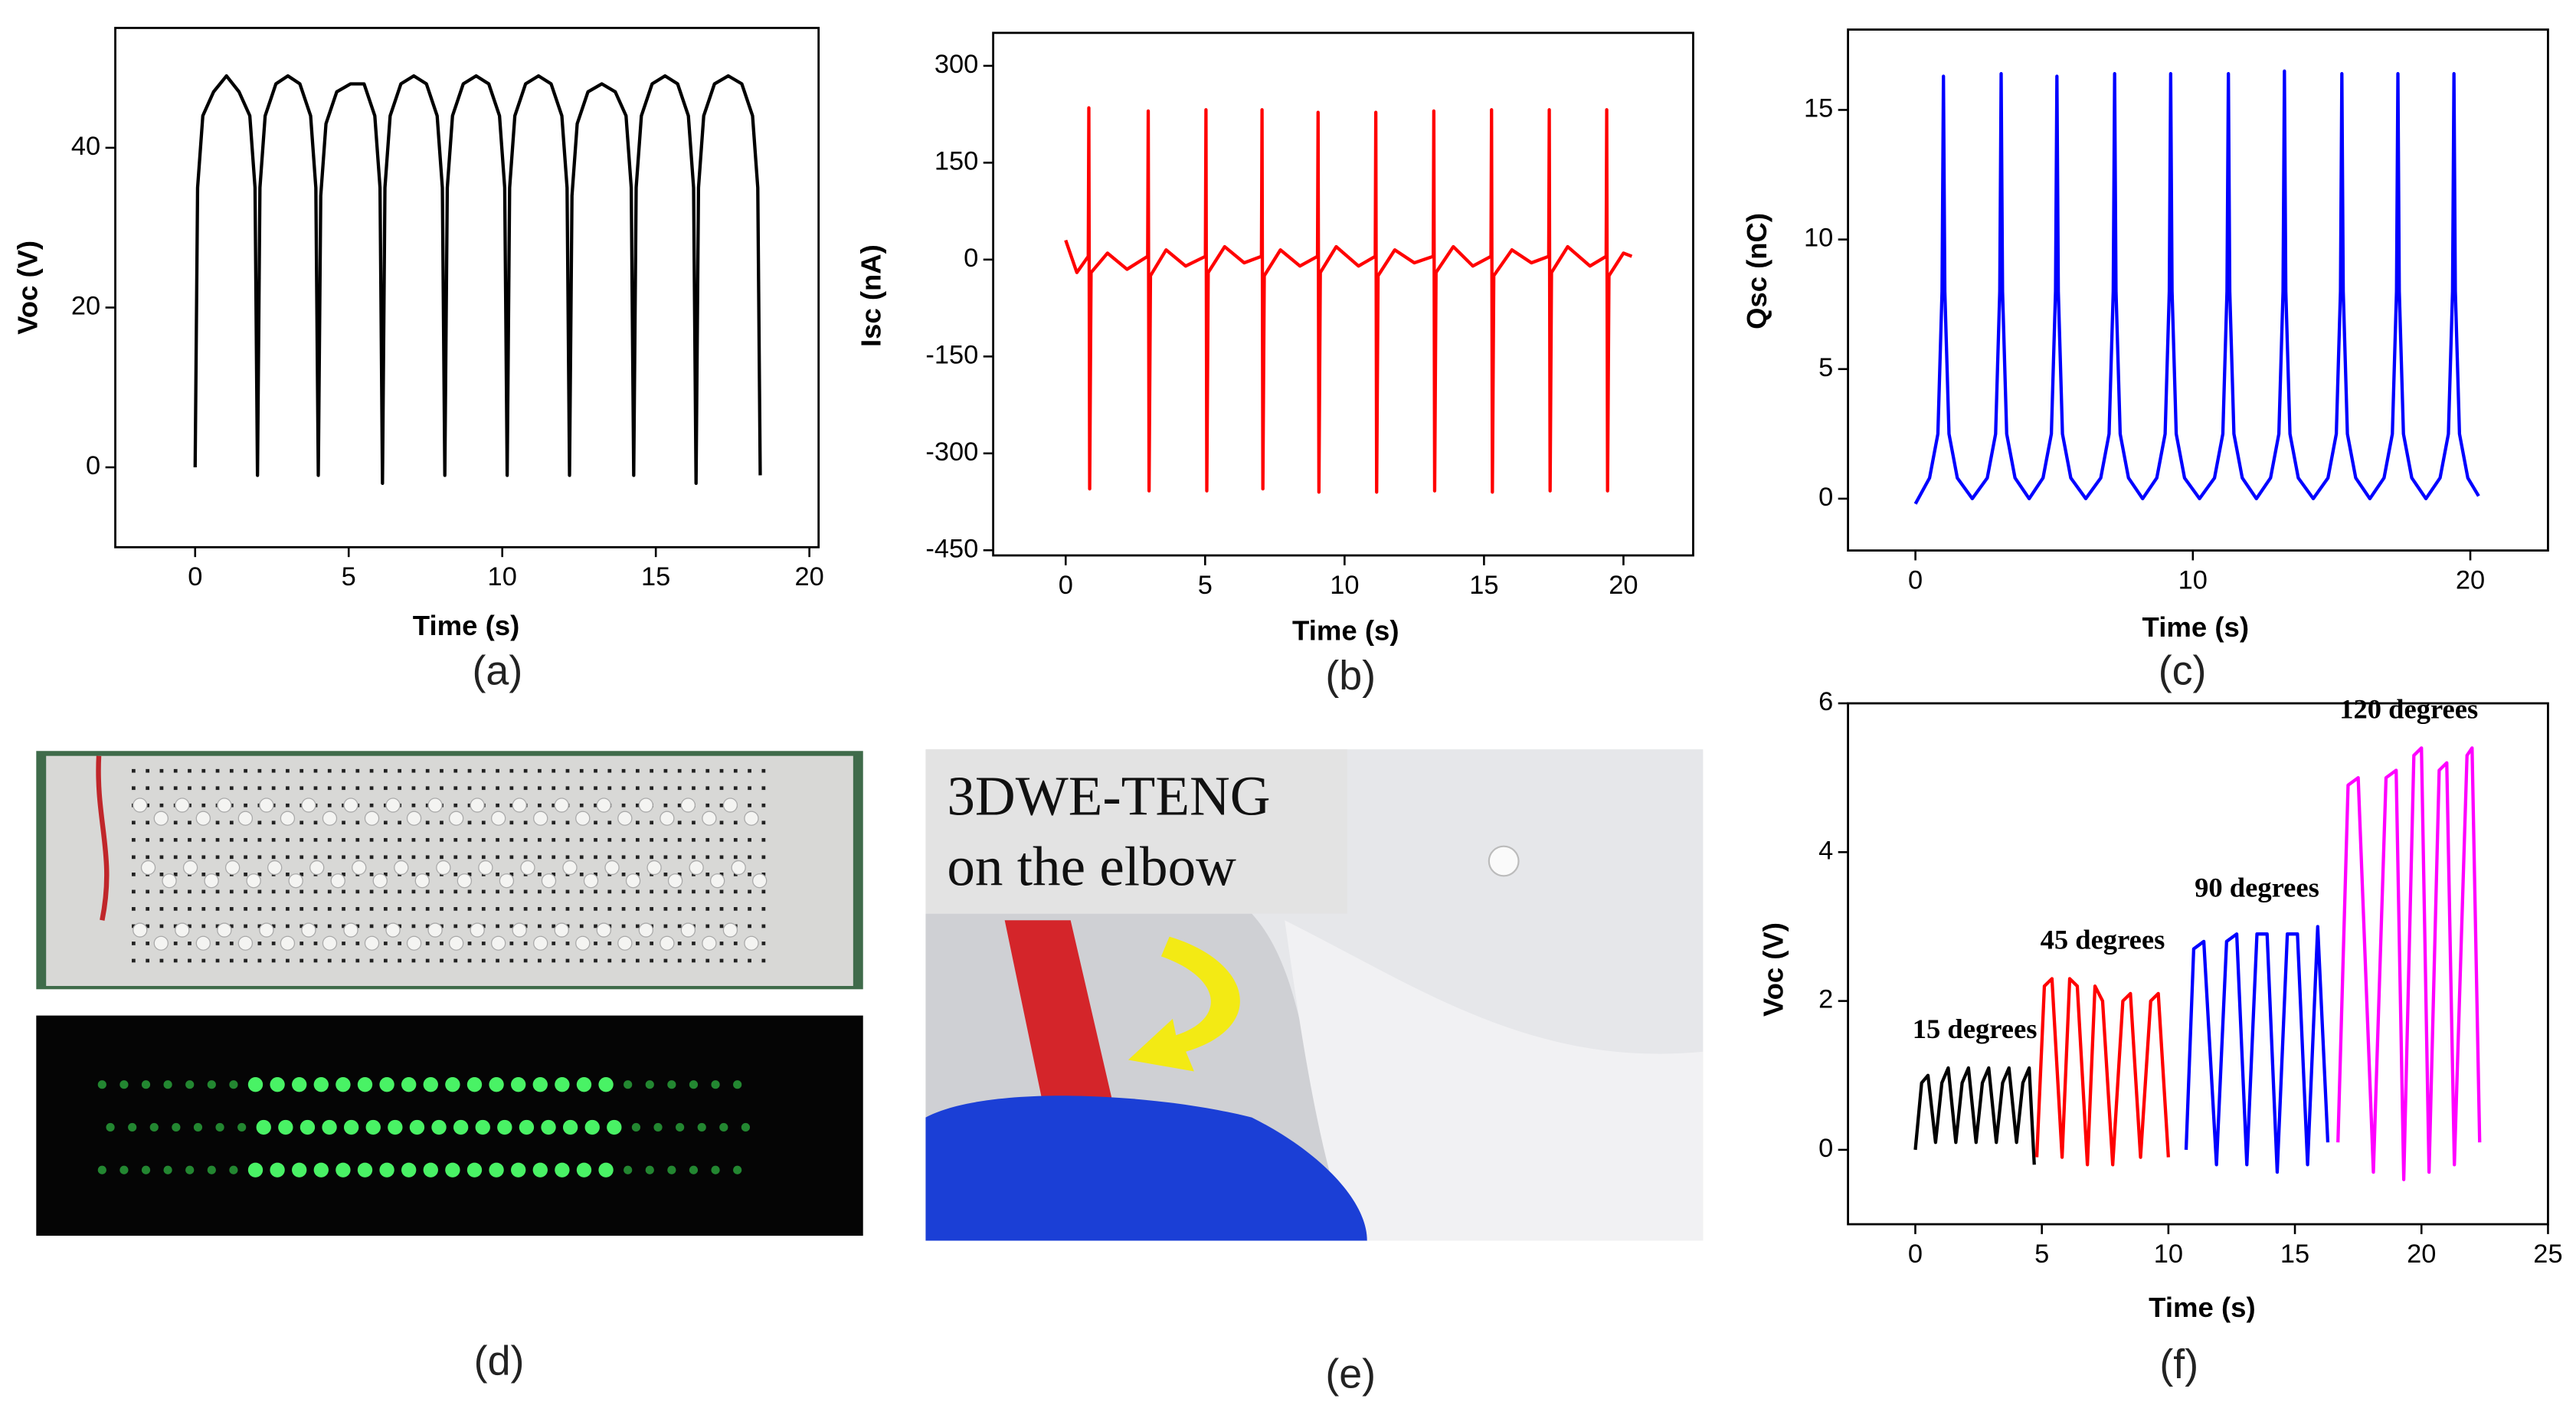 The height and width of the screenshot is (1428, 2576). What do you see at coordinates (809, 576) in the screenshot?
I see `x-tick-label: 20` at bounding box center [809, 576].